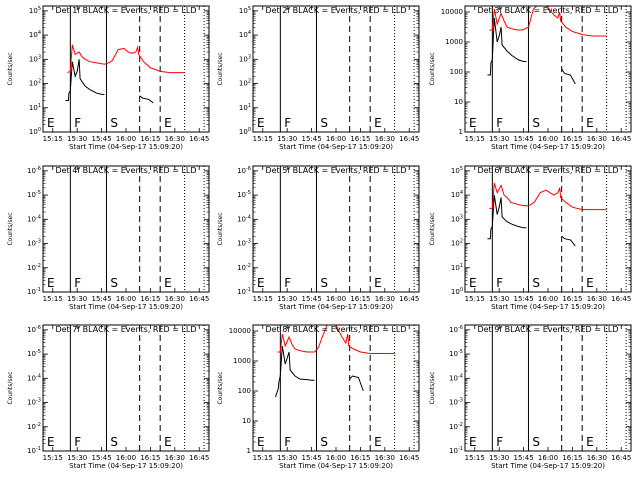 Image resolution: width=640 pixels, height=480 pixels. Describe the element at coordinates (335, 10) in the screenshot. I see `panel-title: Det 2f BLACK = Events, RED = LLD` at that location.